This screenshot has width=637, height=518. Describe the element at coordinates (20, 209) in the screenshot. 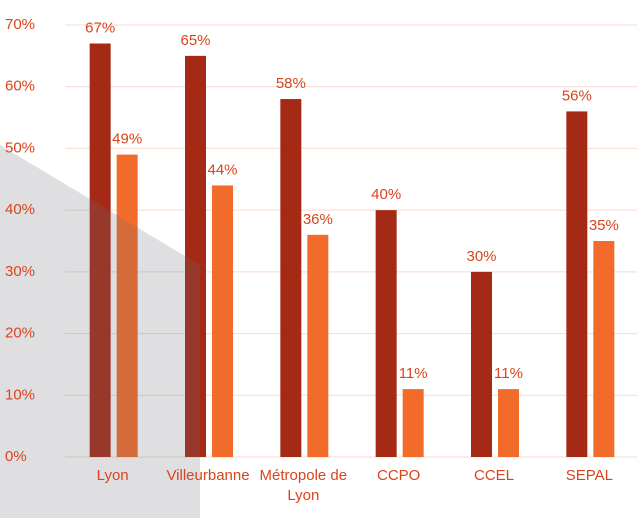

I see `y-tick-label: 40%` at that location.